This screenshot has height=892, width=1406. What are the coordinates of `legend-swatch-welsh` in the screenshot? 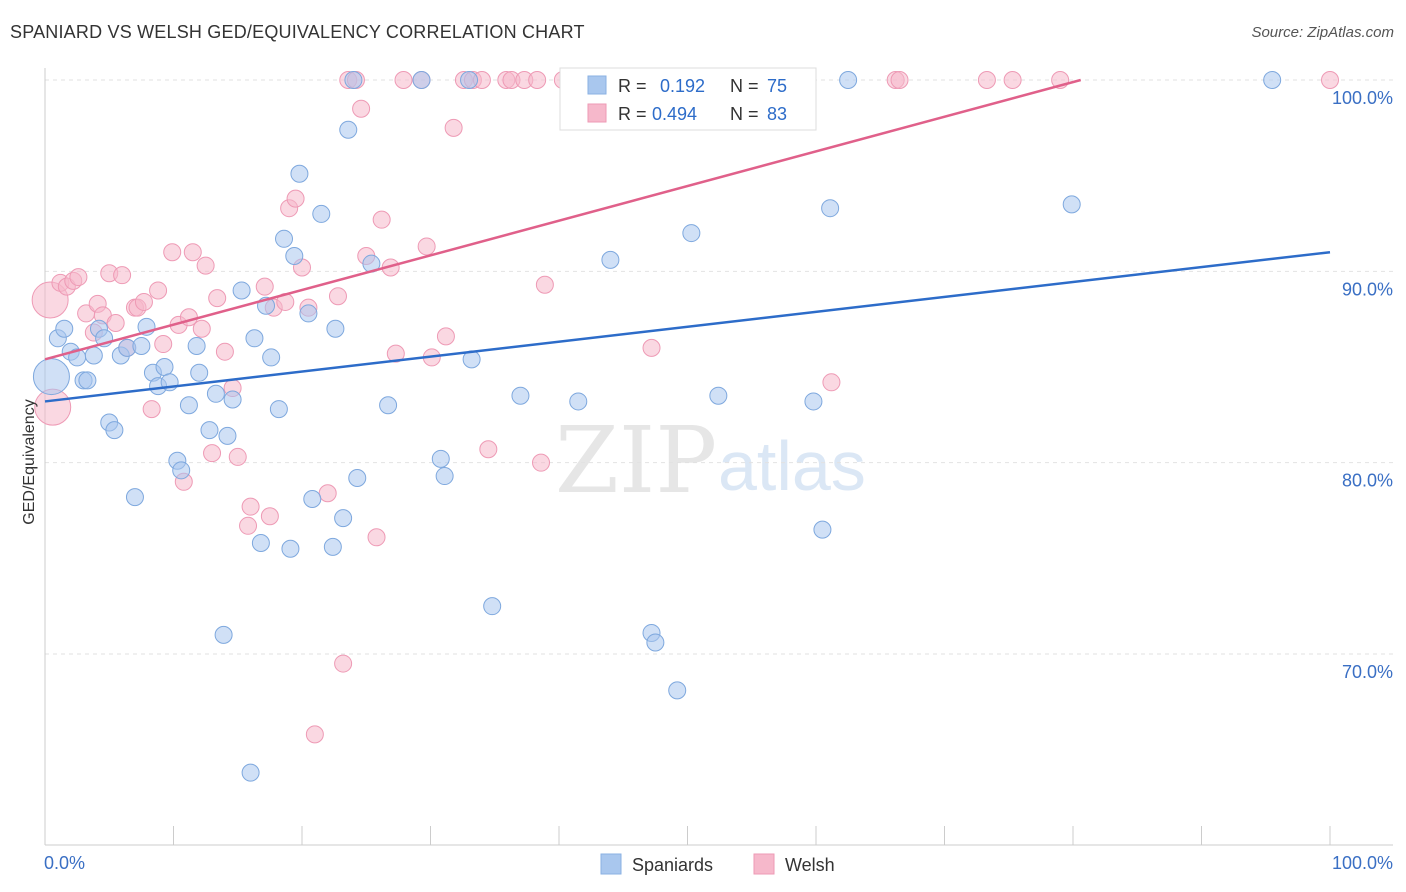 It's located at (764, 864).